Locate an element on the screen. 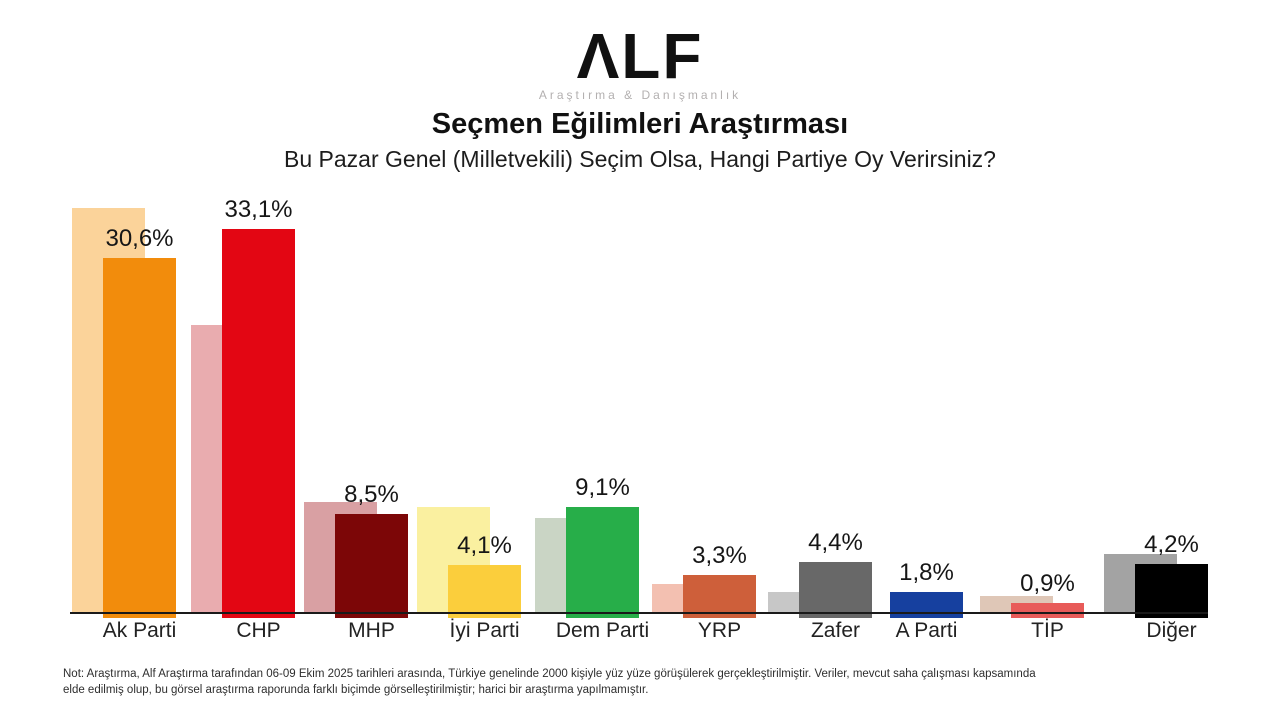 The width and height of the screenshot is (1280, 720). category-label: MHP is located at coordinates (371, 630).